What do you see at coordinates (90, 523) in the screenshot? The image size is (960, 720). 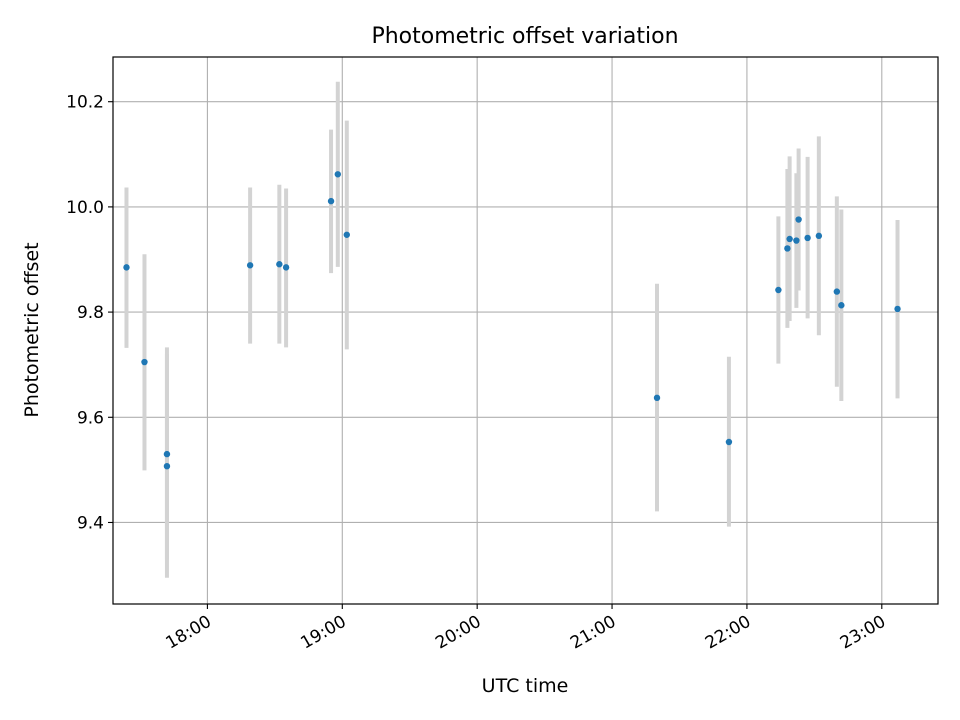 I see `y-tick-label: 9.4` at bounding box center [90, 523].